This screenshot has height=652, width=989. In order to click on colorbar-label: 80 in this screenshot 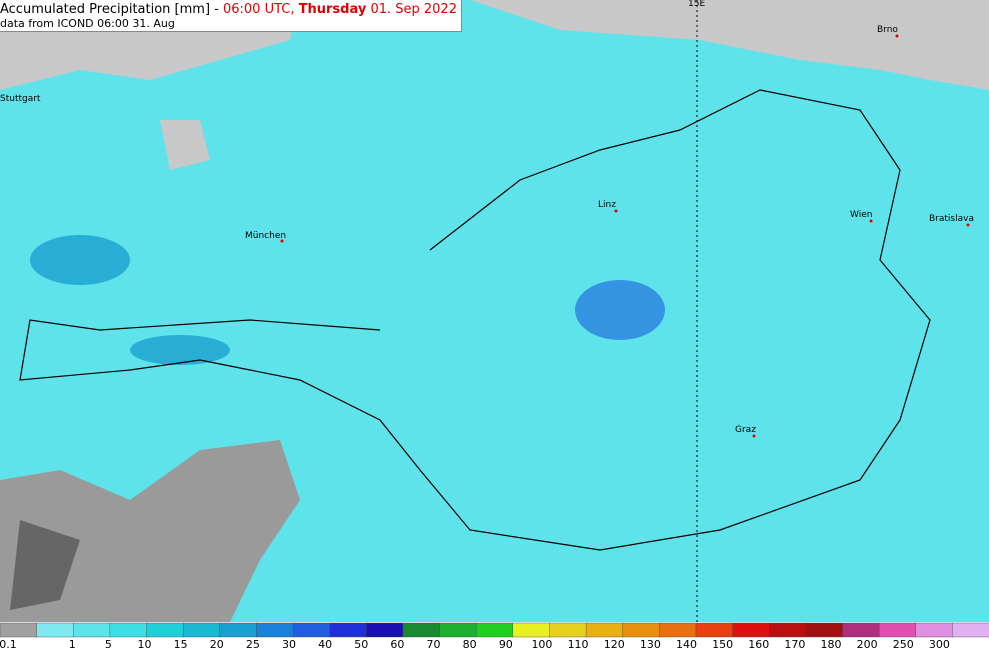, I will do `click(470, 644)`.